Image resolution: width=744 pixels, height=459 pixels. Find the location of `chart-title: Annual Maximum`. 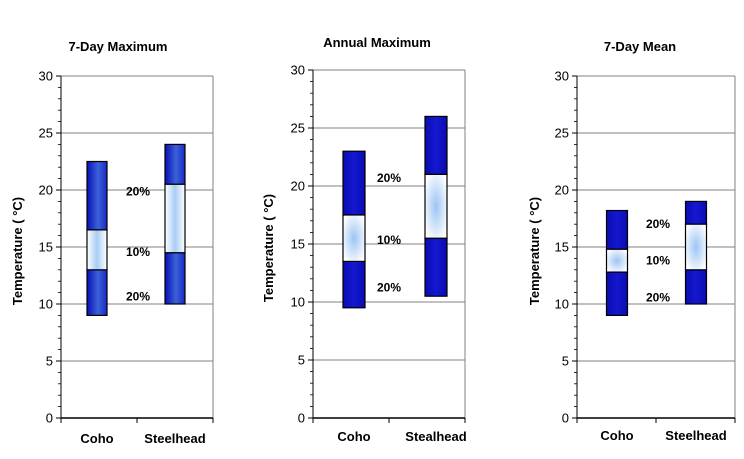

chart-title: Annual Maximum is located at coordinates (377, 42).